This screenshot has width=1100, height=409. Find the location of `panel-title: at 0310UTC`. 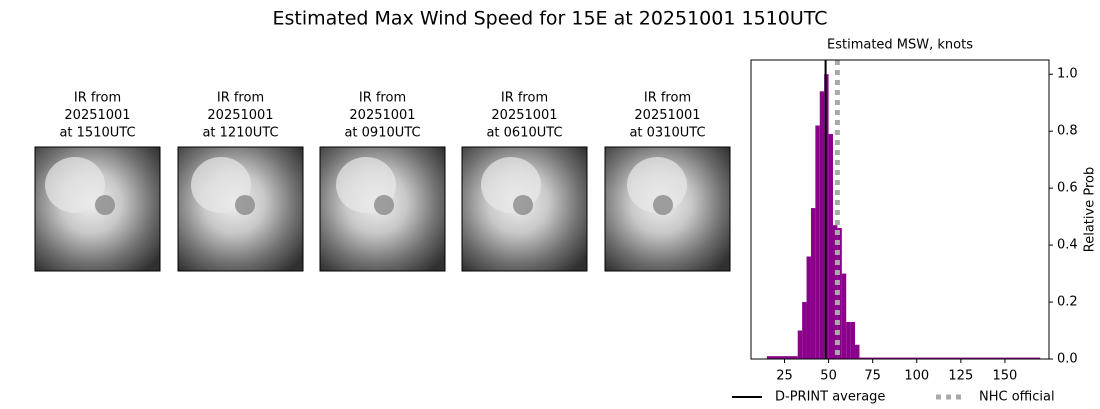

panel-title: at 0310UTC is located at coordinates (667, 133).